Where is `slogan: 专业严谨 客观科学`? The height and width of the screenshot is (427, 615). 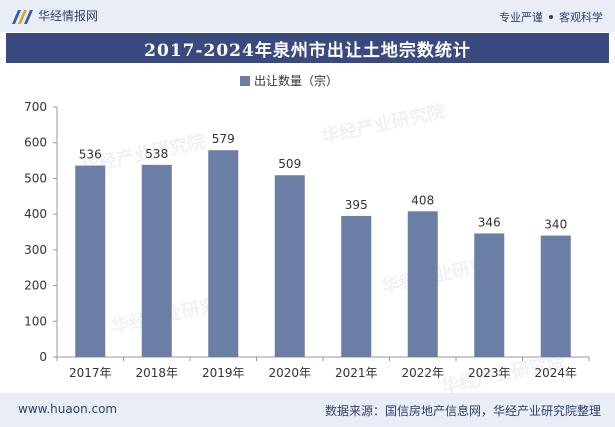 slogan: 专业严谨 客观科学 is located at coordinates (551, 17).